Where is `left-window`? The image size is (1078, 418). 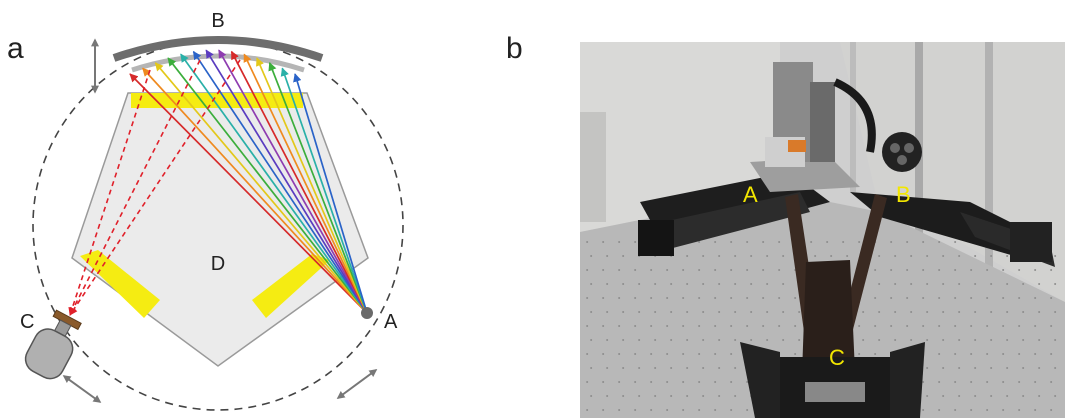 left-window is located at coordinates (120, 284).